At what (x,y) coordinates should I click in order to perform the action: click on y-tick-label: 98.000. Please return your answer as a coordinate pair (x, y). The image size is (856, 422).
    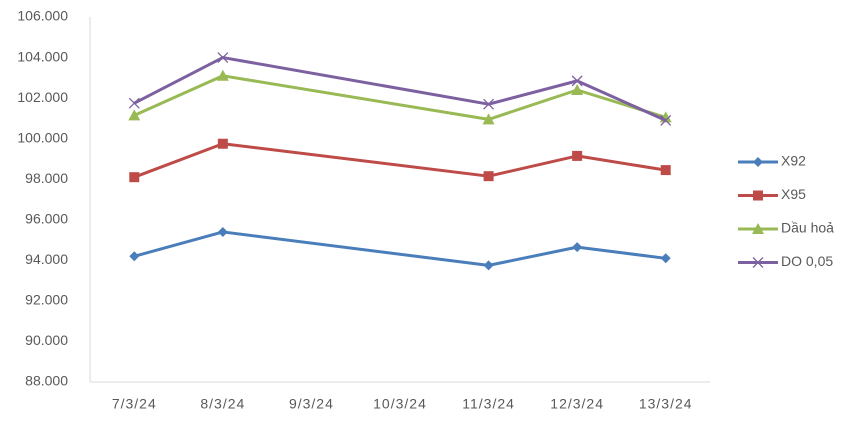
    Looking at the image, I should click on (46, 178).